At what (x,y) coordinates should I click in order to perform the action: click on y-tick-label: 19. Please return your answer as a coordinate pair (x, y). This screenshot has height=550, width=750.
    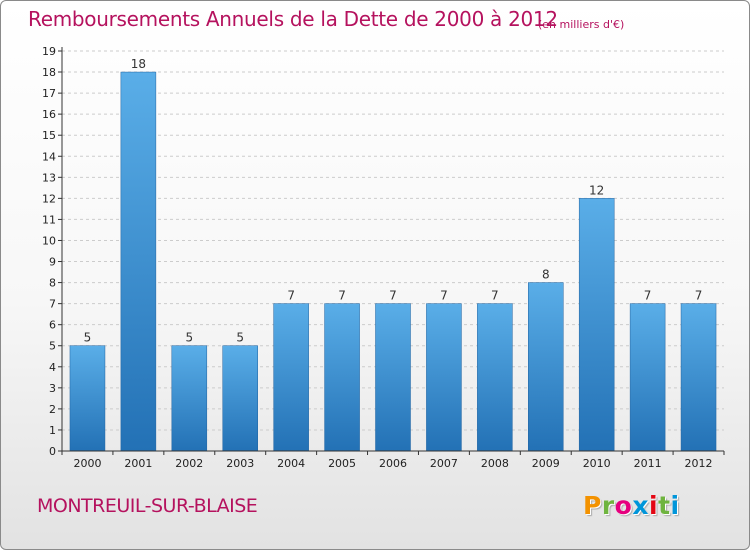
    Looking at the image, I should click on (49, 51).